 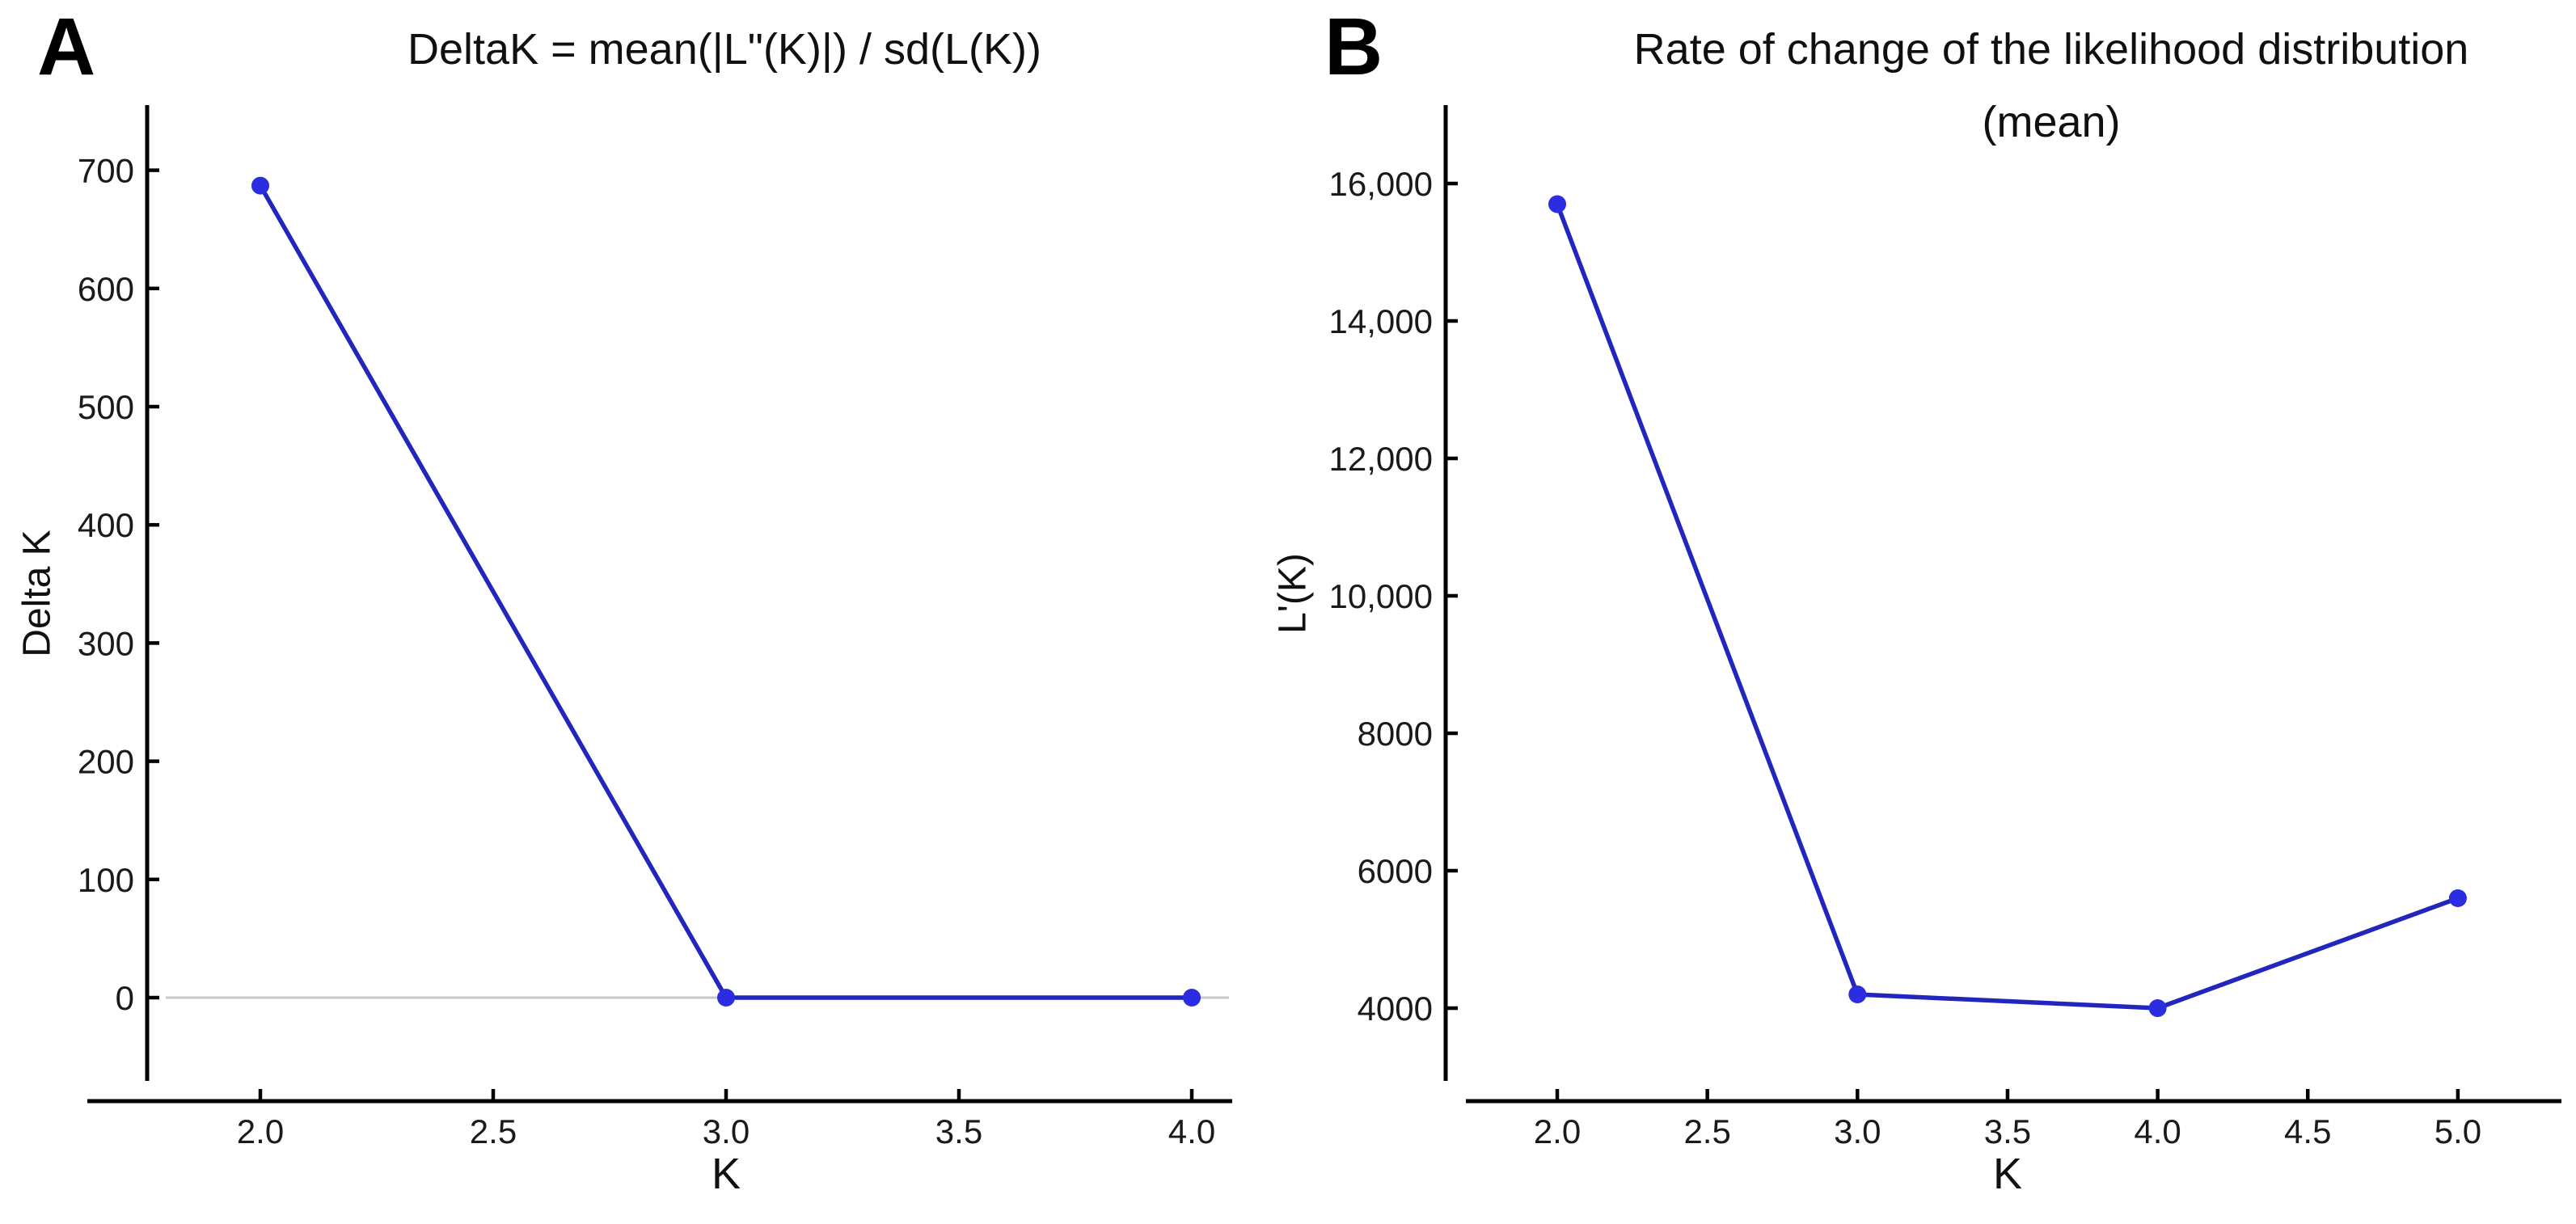 I want to click on panel-b-x-tick-label: 3.0, so click(x=1857, y=1131).